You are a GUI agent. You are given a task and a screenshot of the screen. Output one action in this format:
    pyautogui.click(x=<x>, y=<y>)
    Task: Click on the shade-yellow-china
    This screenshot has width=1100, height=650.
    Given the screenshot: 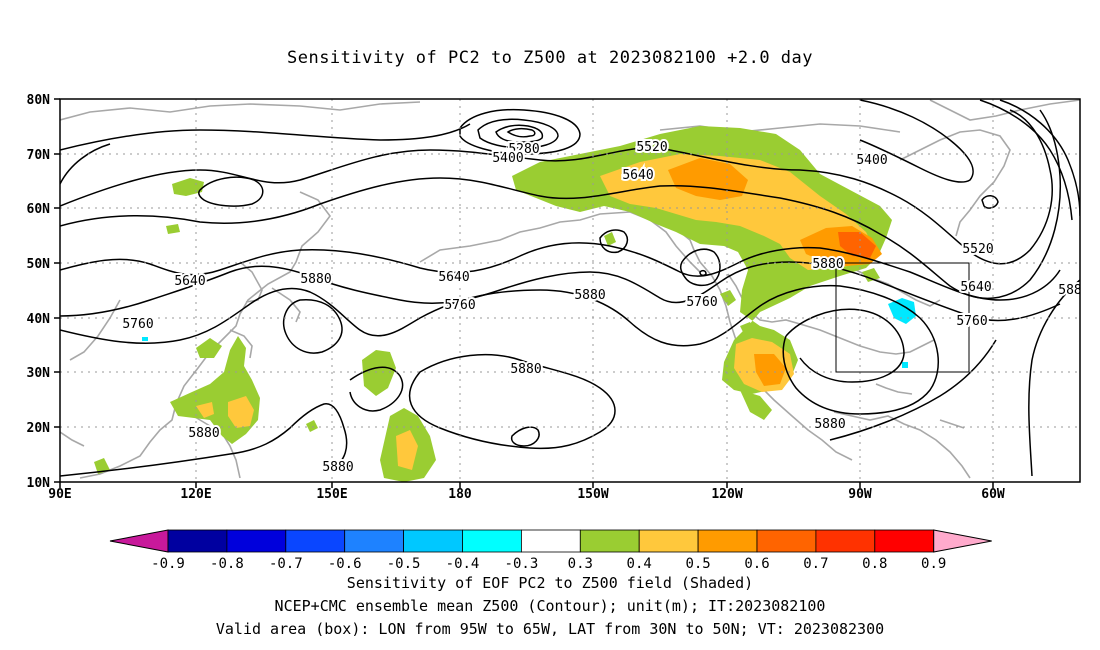 What is the action you would take?
    pyautogui.click(x=241, y=412)
    